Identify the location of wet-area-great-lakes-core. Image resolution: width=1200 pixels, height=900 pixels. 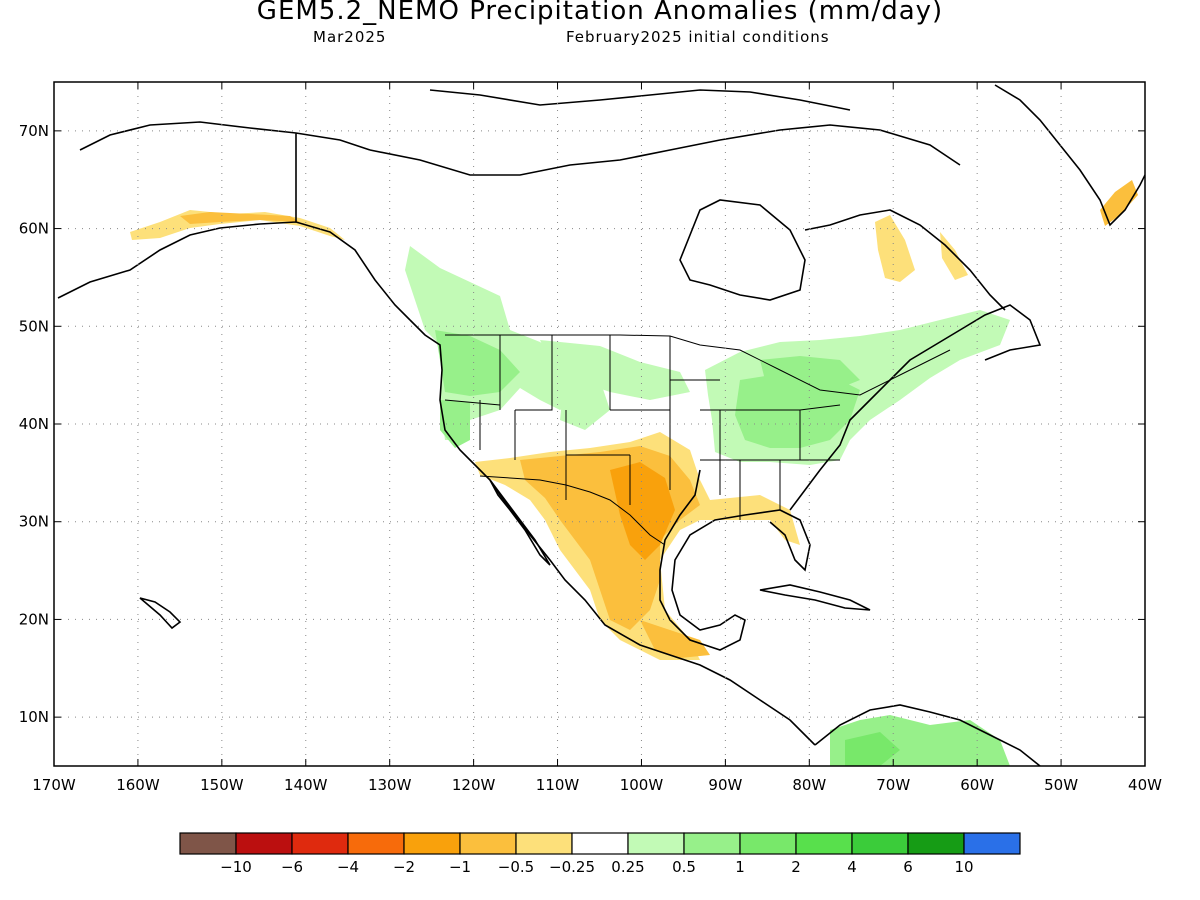
(810, 374).